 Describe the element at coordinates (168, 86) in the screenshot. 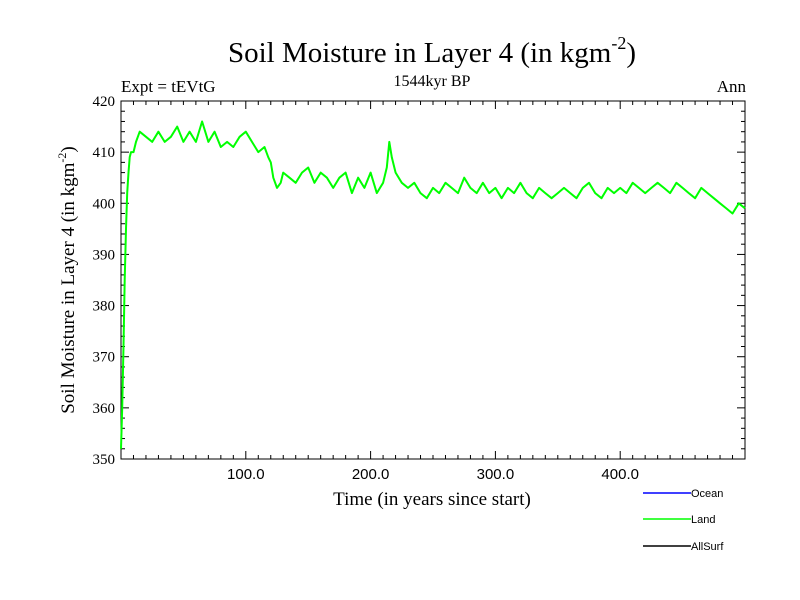

I see `subtitle-left: Expt = tEVtG` at that location.